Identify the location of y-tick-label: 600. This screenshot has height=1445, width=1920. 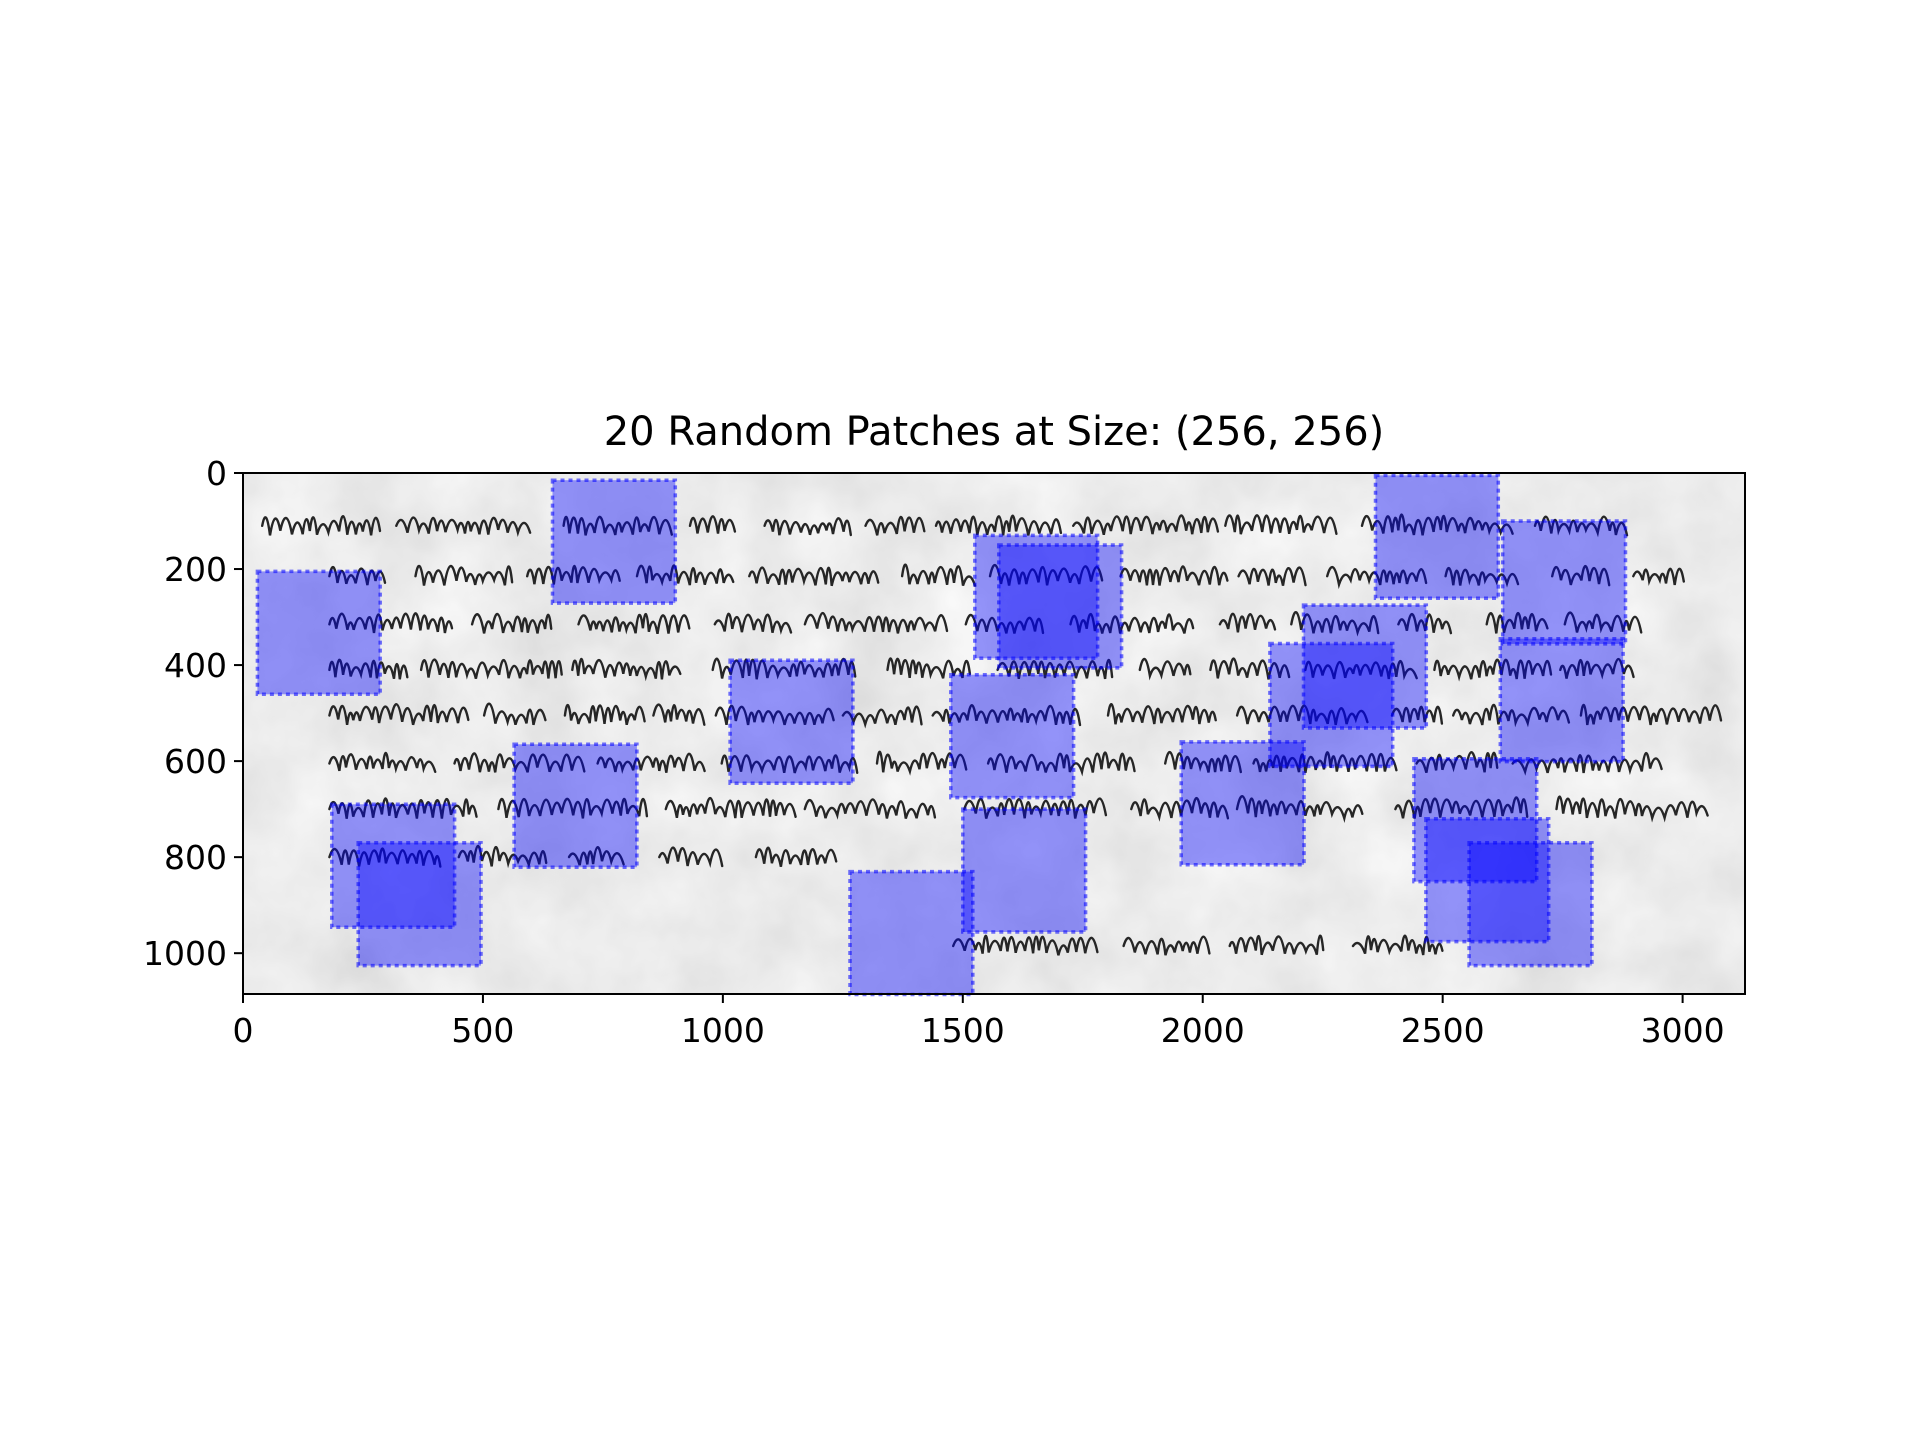
(195, 761).